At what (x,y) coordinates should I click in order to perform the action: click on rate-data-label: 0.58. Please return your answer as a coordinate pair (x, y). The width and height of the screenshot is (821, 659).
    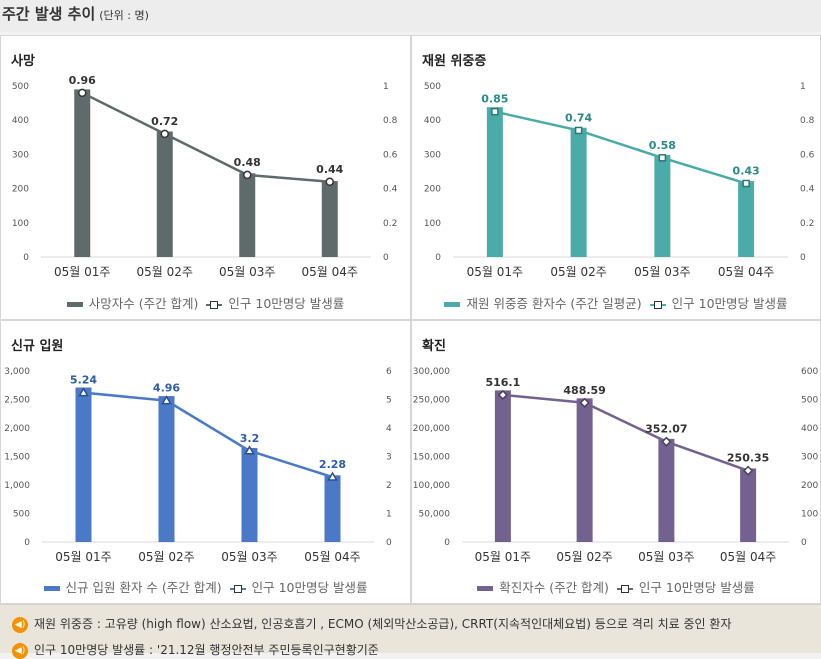
    Looking at the image, I should click on (662, 145).